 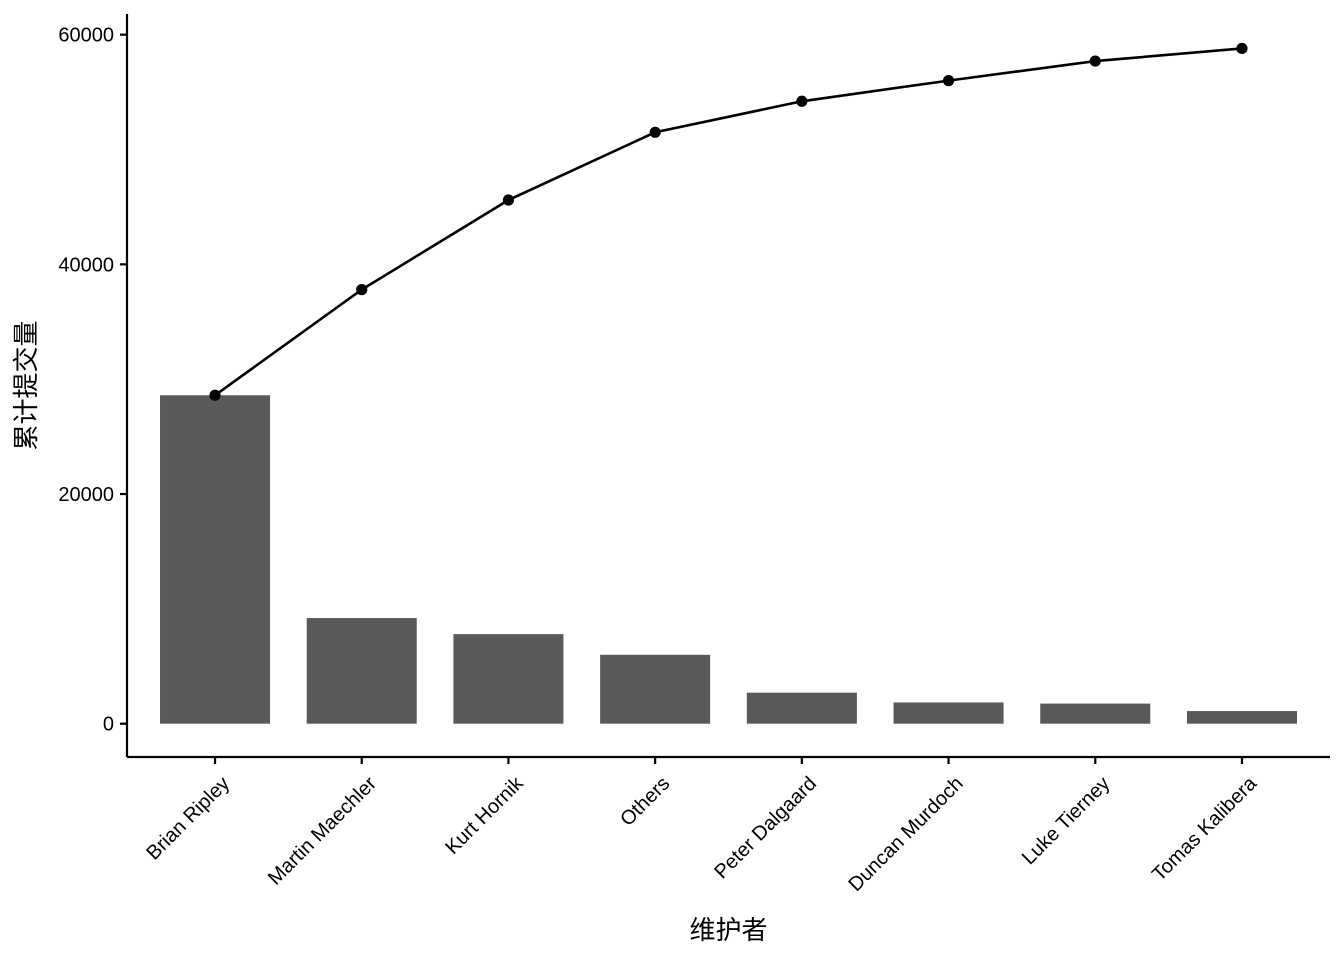 I want to click on y-tick-label: 40000, so click(x=86, y=265).